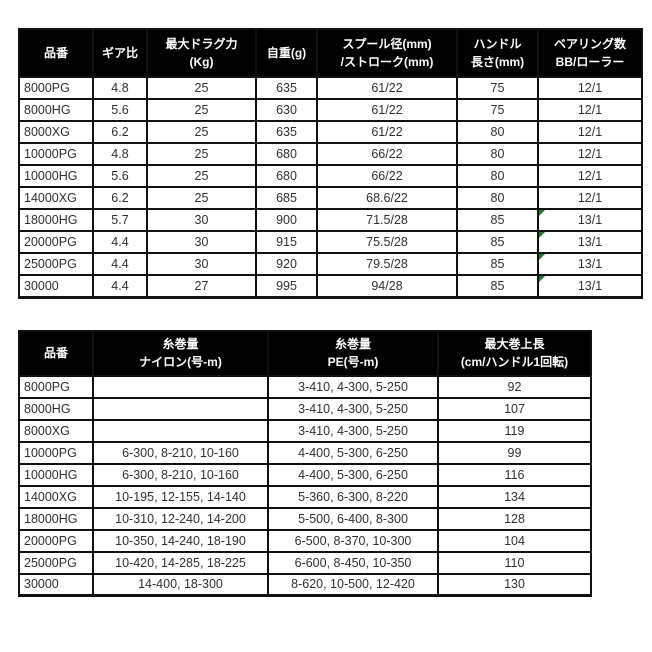 This screenshot has width=652, height=652. I want to click on table-row: 8000XG 3-410, 4-300, 5-250 119, so click(305, 430).